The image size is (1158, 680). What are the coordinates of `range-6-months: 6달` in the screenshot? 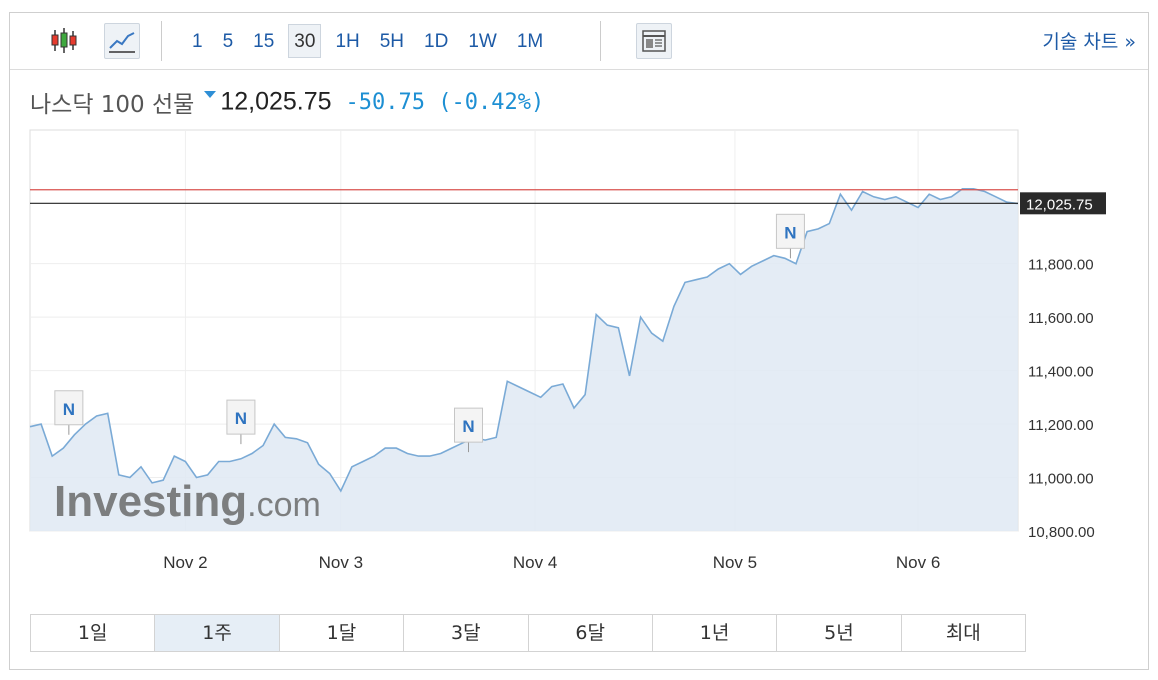 It's located at (591, 633).